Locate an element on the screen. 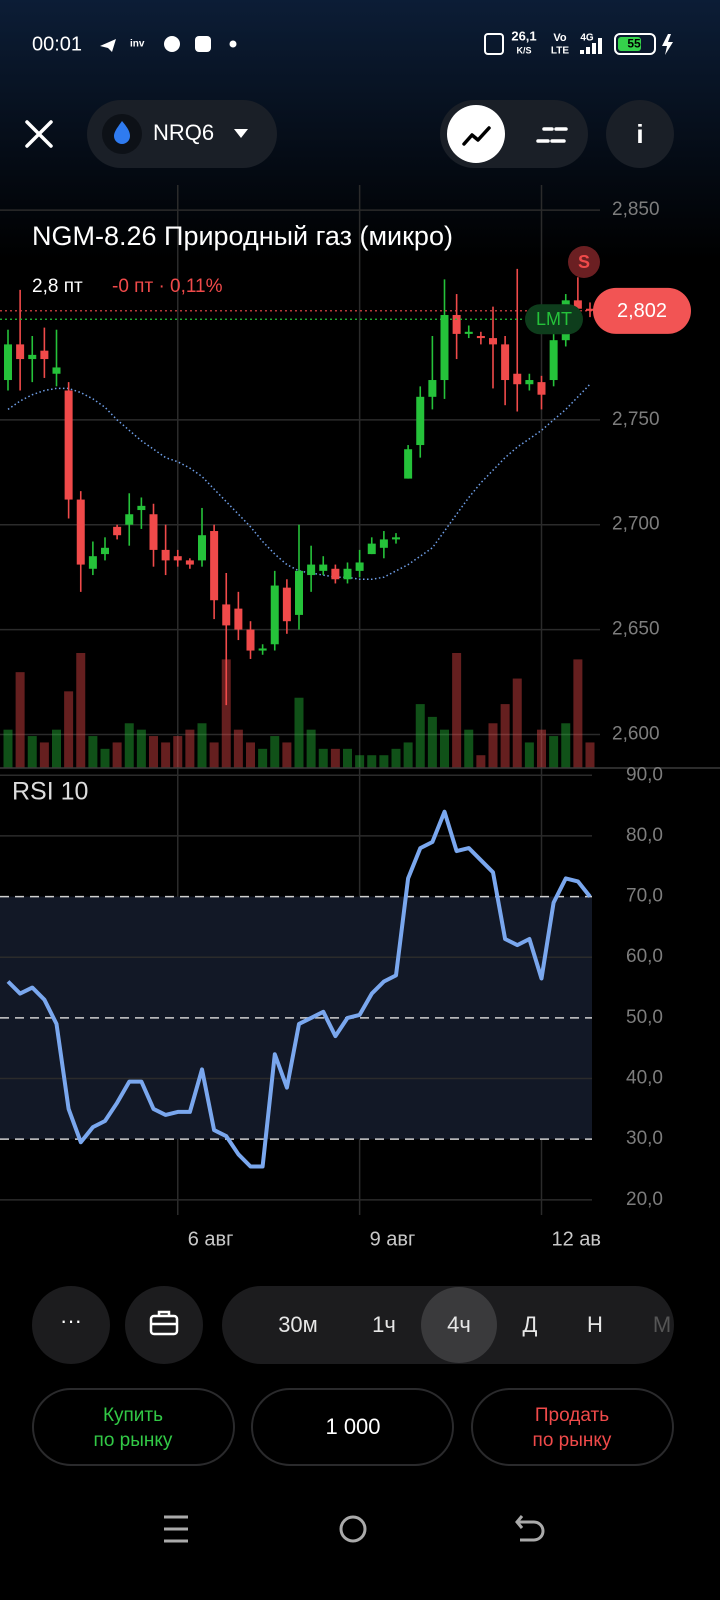 This screenshot has height=1600, width=720. last-price-tag is located at coordinates (642, 310).